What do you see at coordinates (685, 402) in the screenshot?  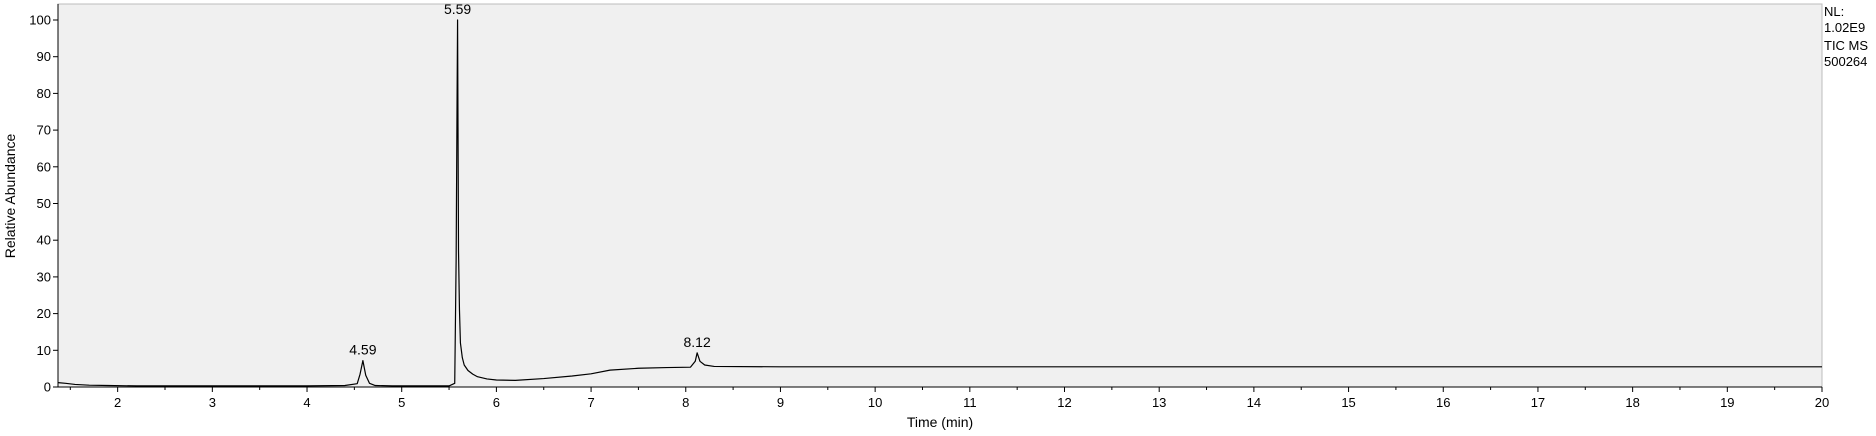 I see `x-tick-label: 8` at bounding box center [685, 402].